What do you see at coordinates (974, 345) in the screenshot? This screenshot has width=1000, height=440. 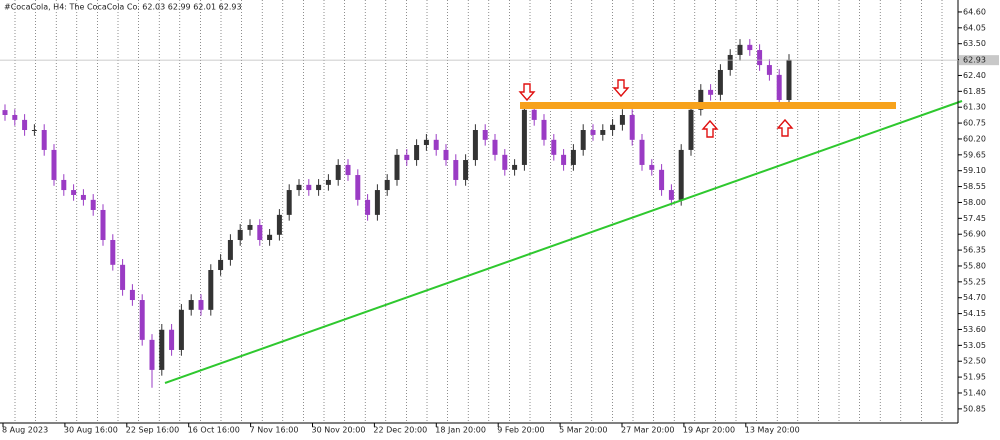 I see `y-tick-label: 53.05` at bounding box center [974, 345].